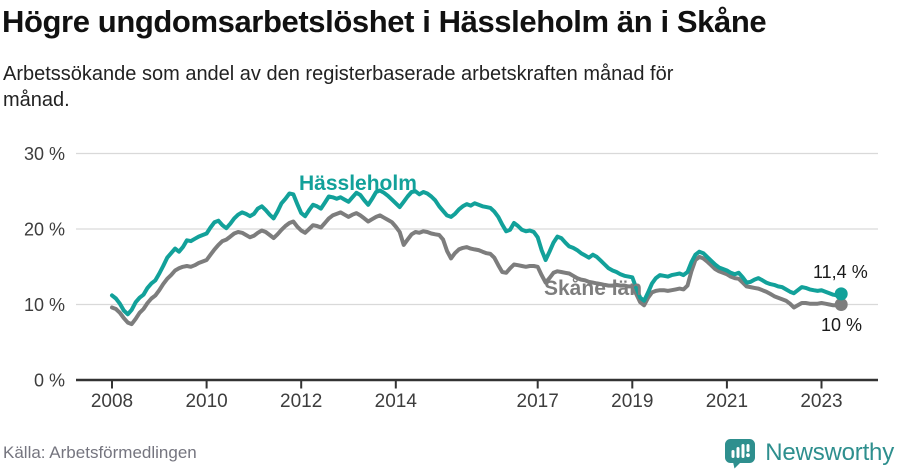 This screenshot has width=900, height=474. I want to click on newsworthy-wordmark: Newsworthy, so click(829, 452).